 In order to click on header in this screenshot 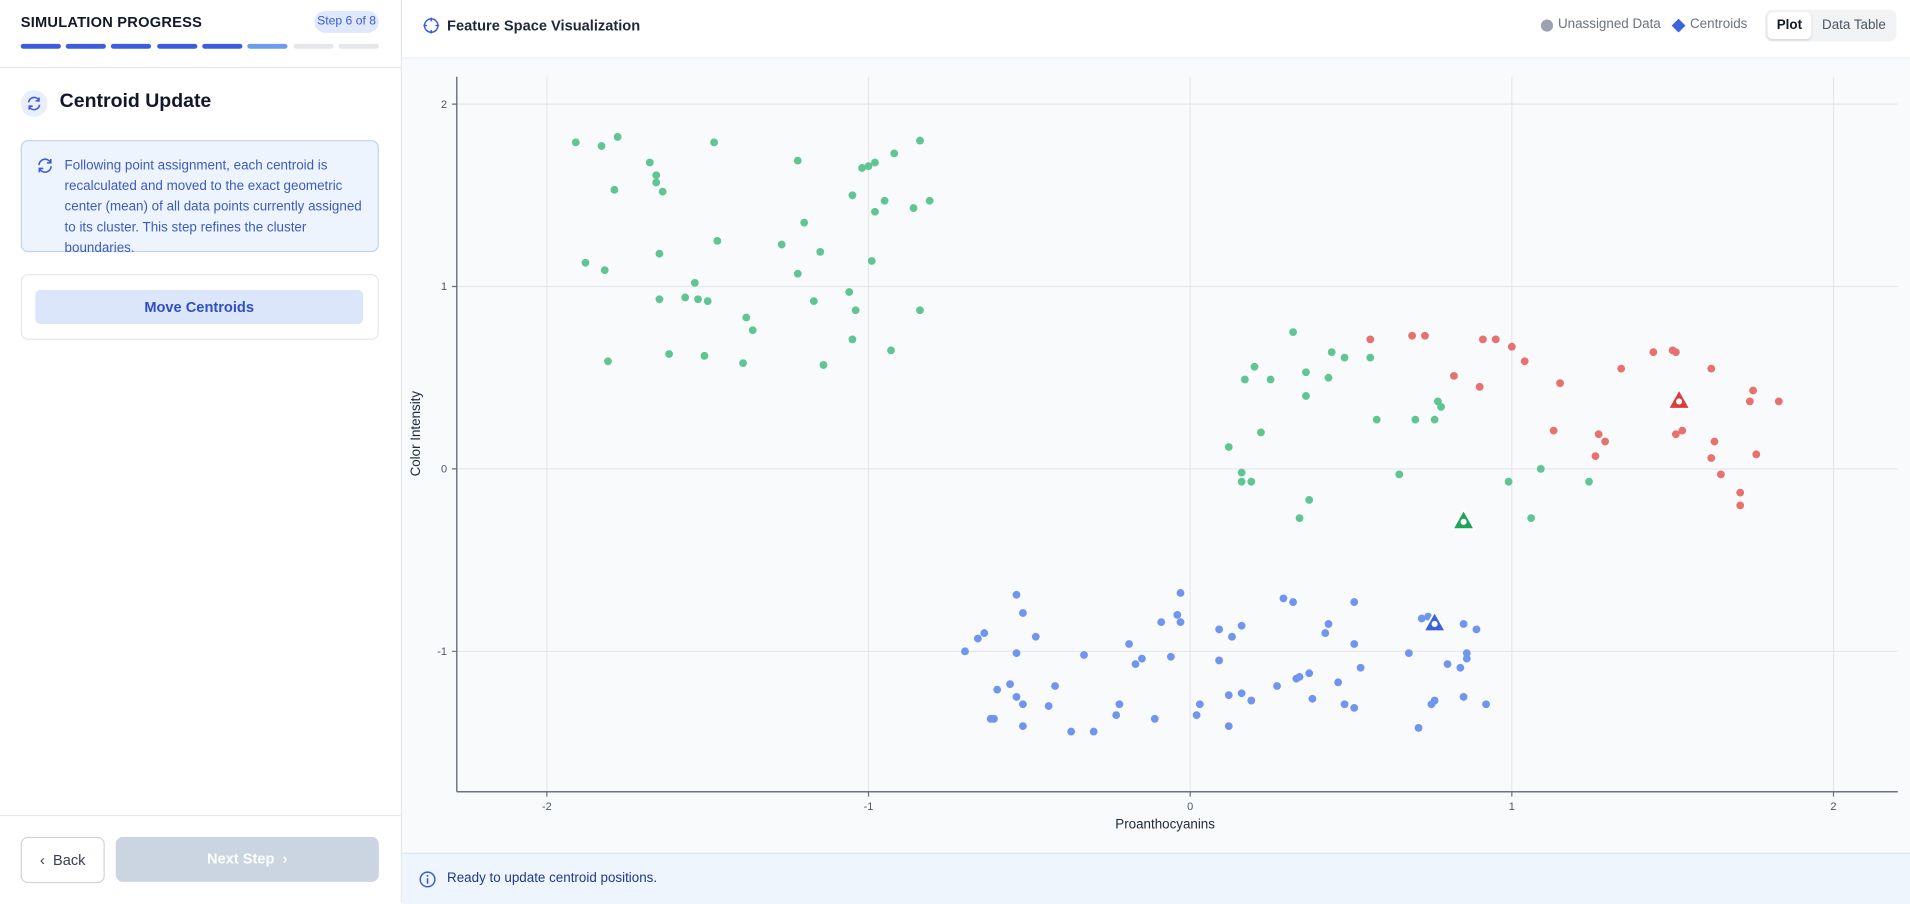, I will do `click(1155, 29)`.